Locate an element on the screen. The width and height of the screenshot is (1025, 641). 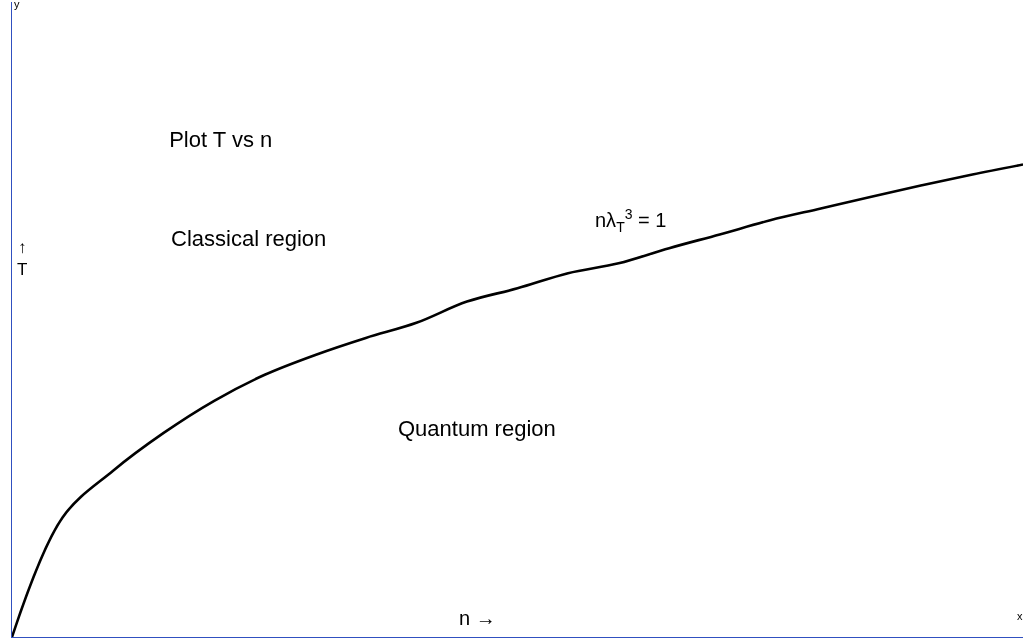
annotation: Quantum region is located at coordinates (477, 428).